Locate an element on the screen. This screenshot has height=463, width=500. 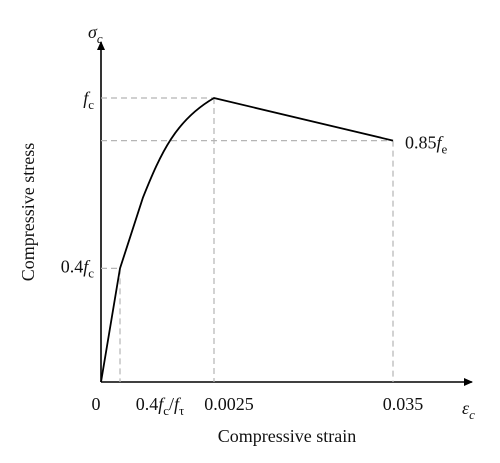
x-tick-label-ultimate: 0.035 is located at coordinates (403, 404).